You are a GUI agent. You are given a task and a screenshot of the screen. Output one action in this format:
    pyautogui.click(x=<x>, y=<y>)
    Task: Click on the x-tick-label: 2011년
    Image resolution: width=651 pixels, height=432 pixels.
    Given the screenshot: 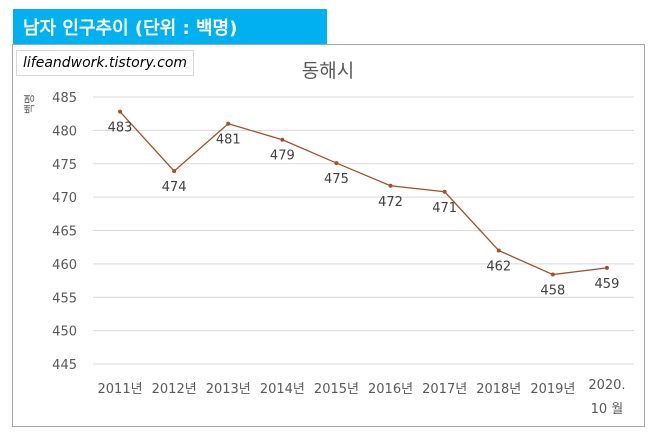 What is the action you would take?
    pyautogui.click(x=120, y=389)
    